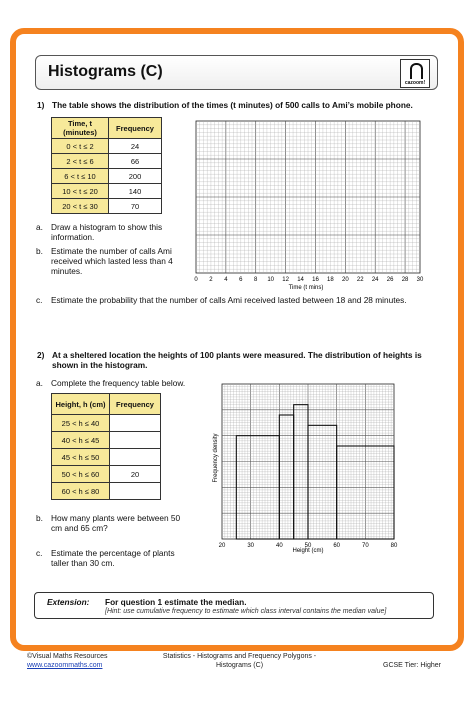  I want to click on page-title: Histograms (C), so click(105, 71).